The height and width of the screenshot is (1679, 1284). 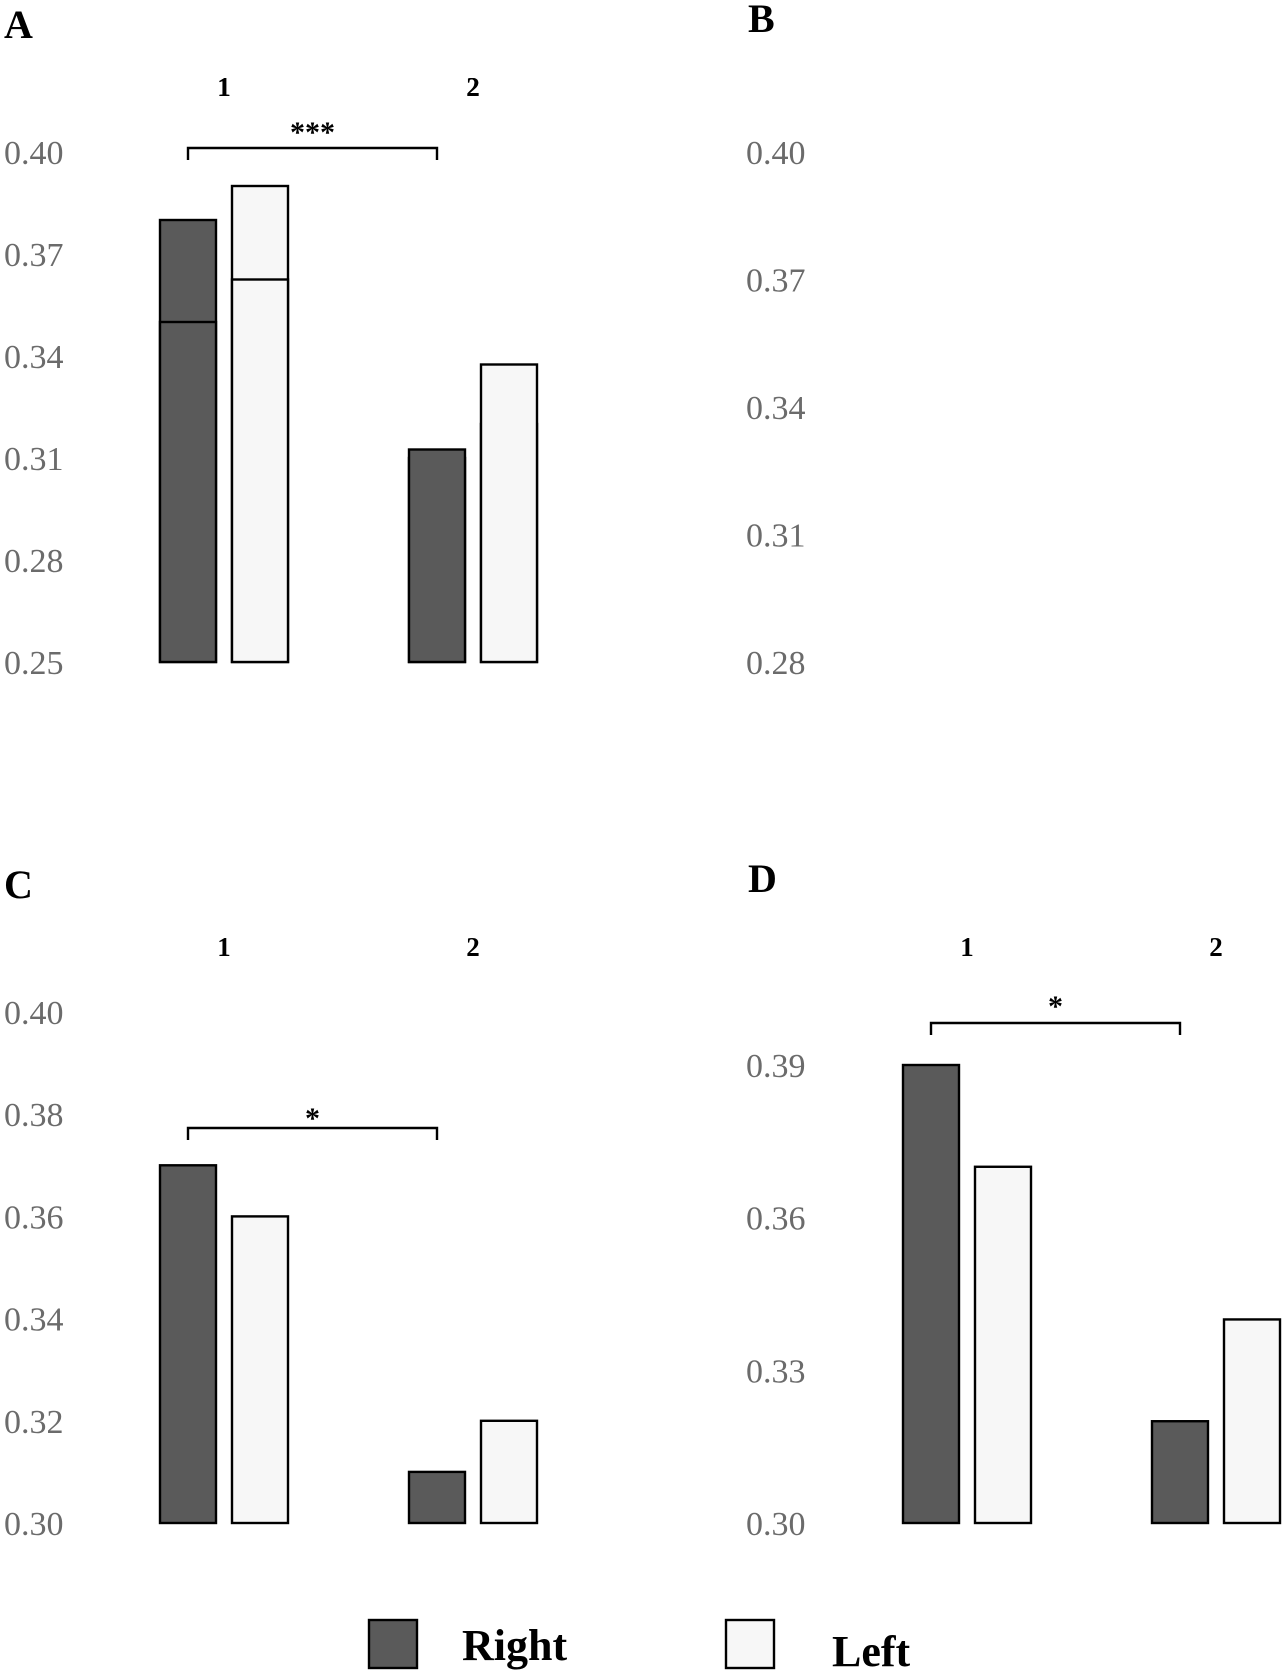 What do you see at coordinates (34, 1115) in the screenshot?
I see `y-tick-label: 0.38` at bounding box center [34, 1115].